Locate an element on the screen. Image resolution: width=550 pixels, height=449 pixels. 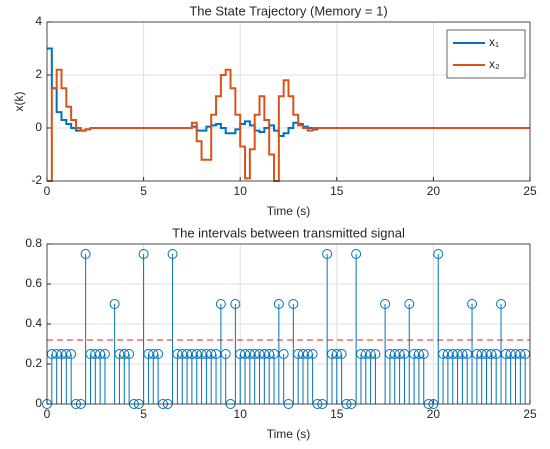
chart-title: The intervals between transmitted signal is located at coordinates (288, 232).